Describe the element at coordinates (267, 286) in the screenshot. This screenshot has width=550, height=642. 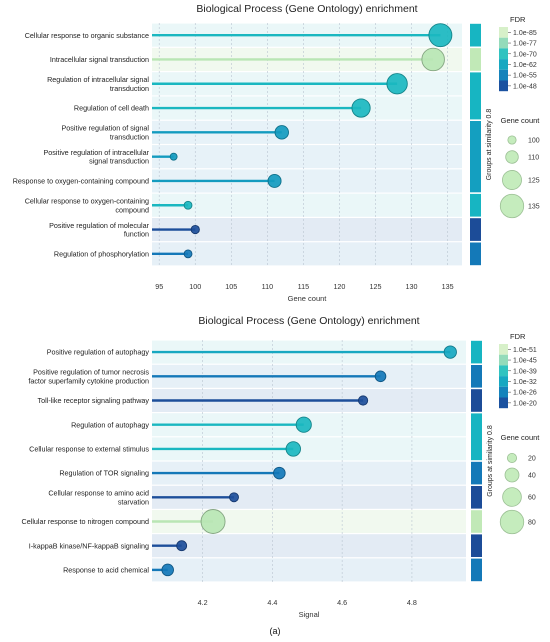
I see `x-tick-label: 110` at that location.